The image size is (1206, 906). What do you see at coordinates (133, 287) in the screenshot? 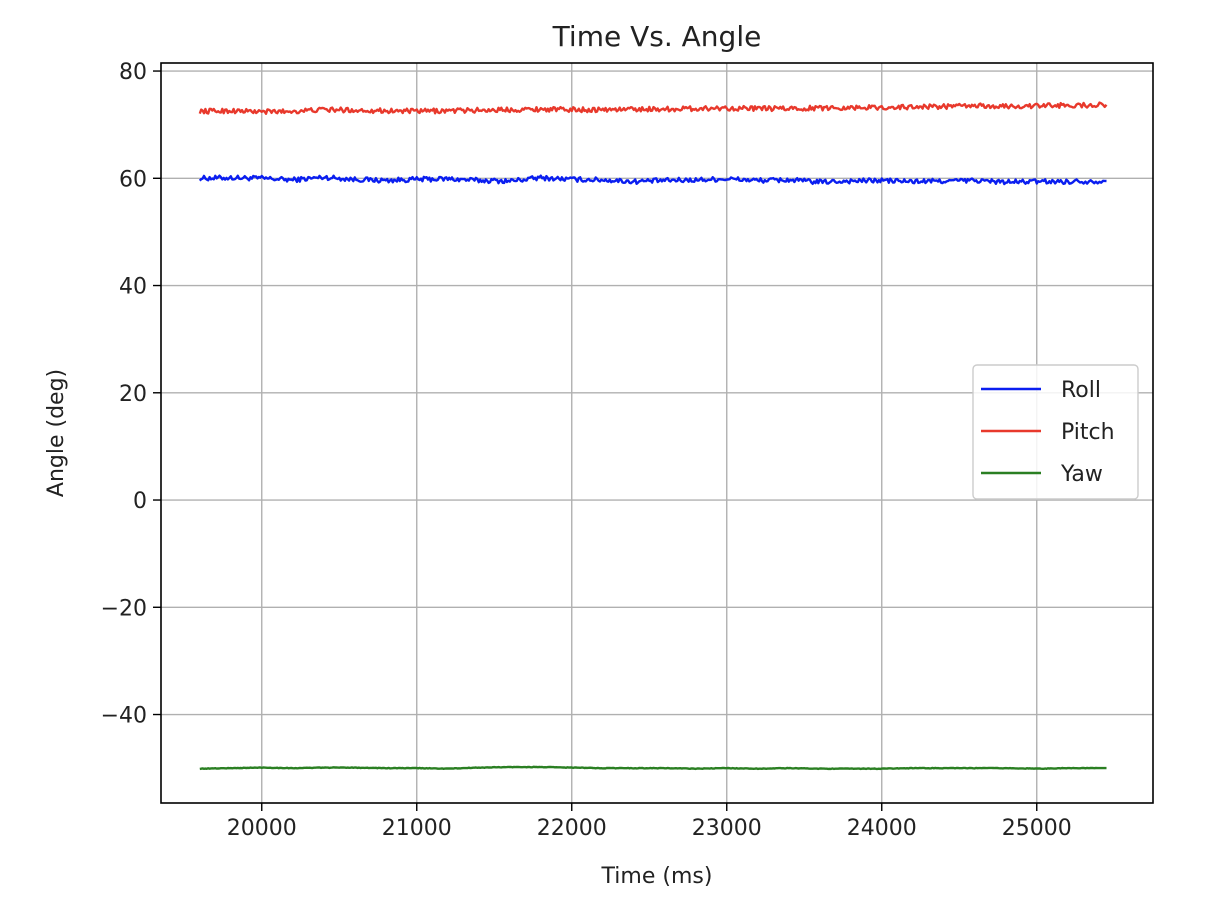
I see `y-tick-label: 40` at bounding box center [133, 287].